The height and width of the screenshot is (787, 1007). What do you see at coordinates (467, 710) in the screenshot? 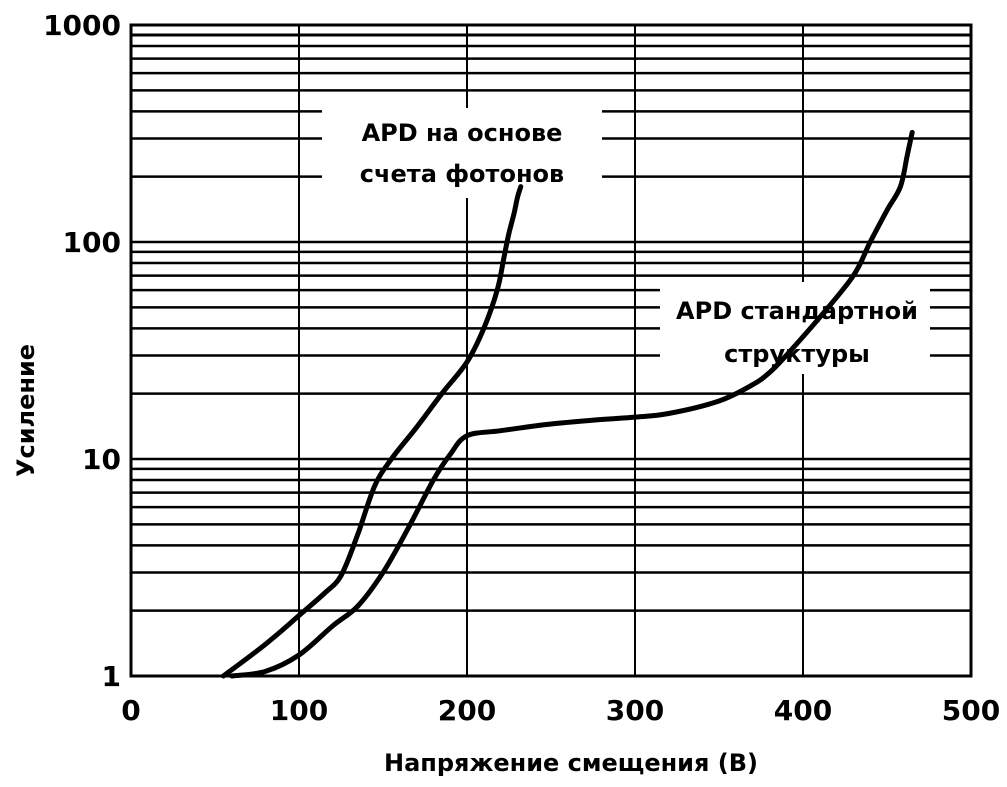
I see `x-tick-label: 200` at bounding box center [467, 710].